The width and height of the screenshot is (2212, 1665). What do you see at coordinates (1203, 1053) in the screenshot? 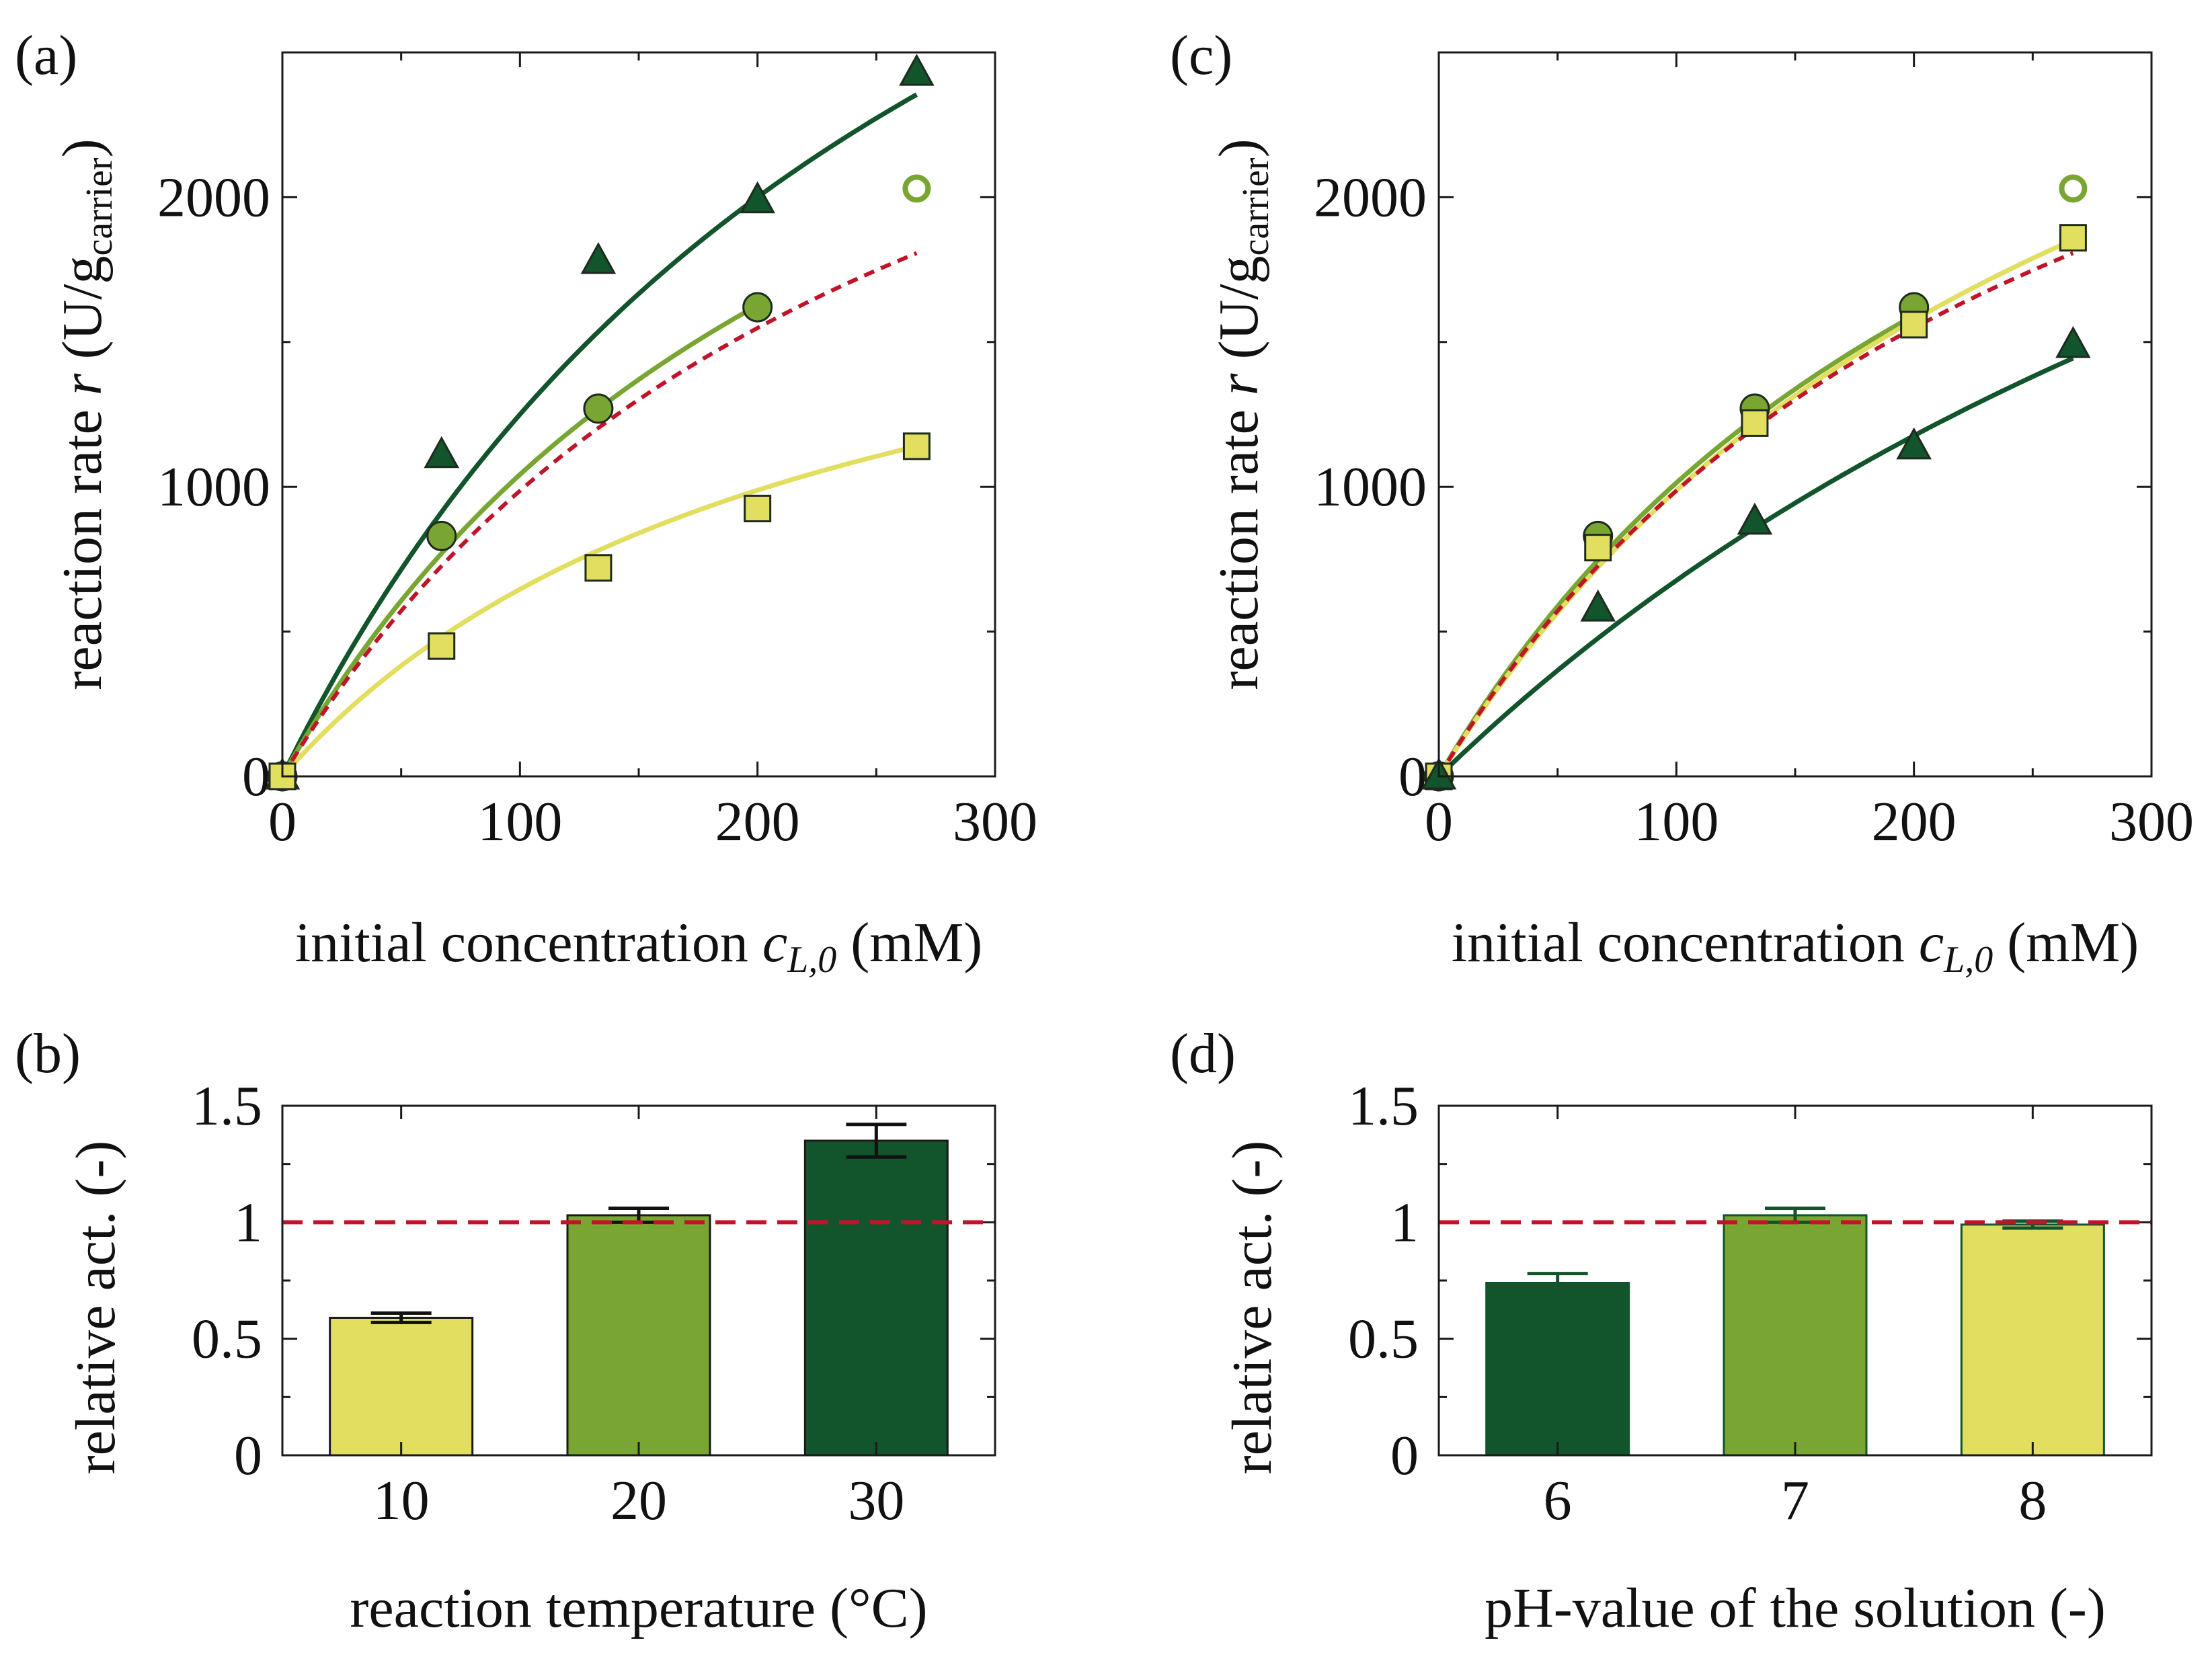
I see `panel-label: (d)` at bounding box center [1203, 1053].